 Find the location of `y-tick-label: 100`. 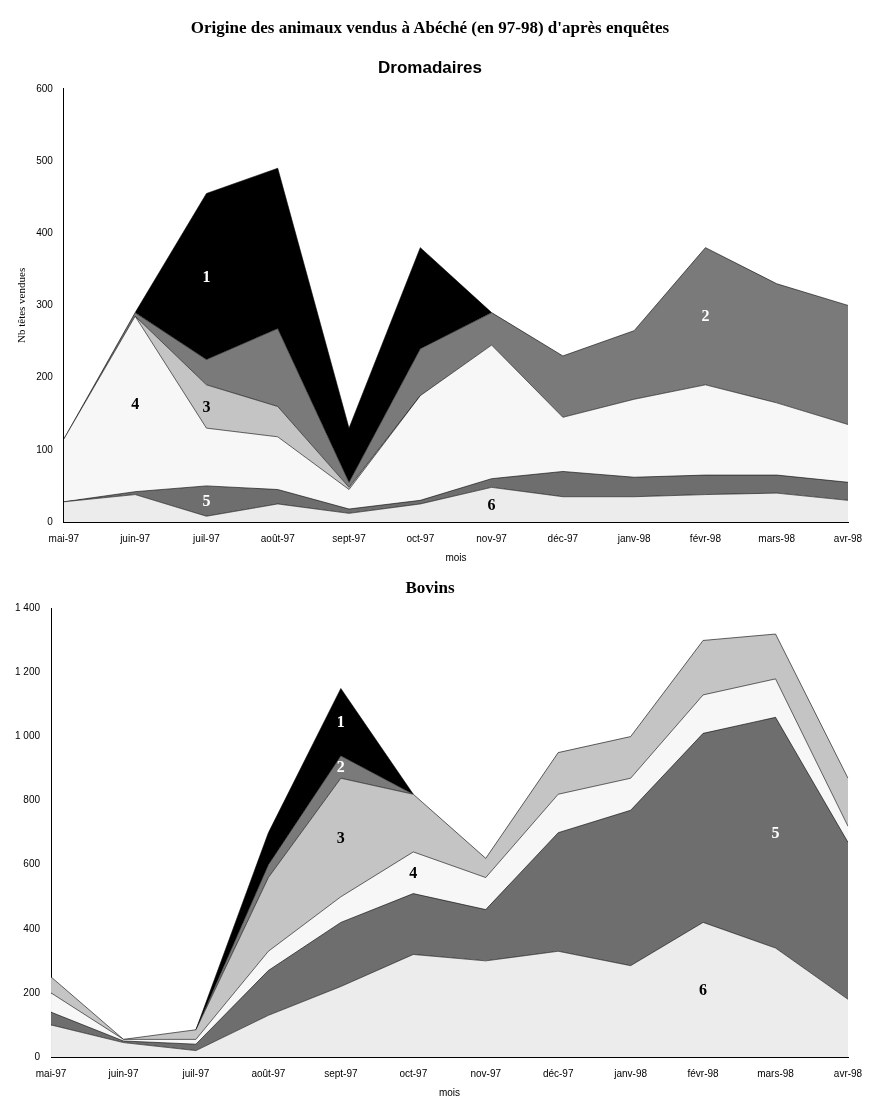

y-tick-label: 100 is located at coordinates (45, 449).